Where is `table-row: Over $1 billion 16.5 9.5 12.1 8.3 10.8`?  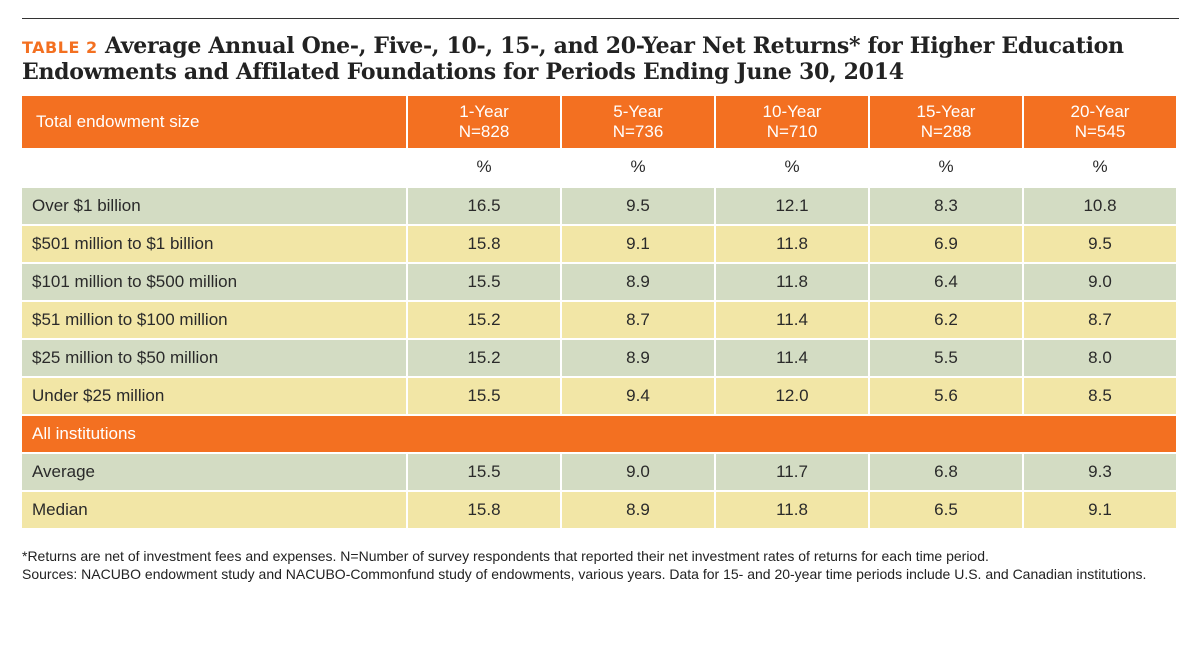 table-row: Over $1 billion 16.5 9.5 12.1 8.3 10.8 is located at coordinates (599, 205).